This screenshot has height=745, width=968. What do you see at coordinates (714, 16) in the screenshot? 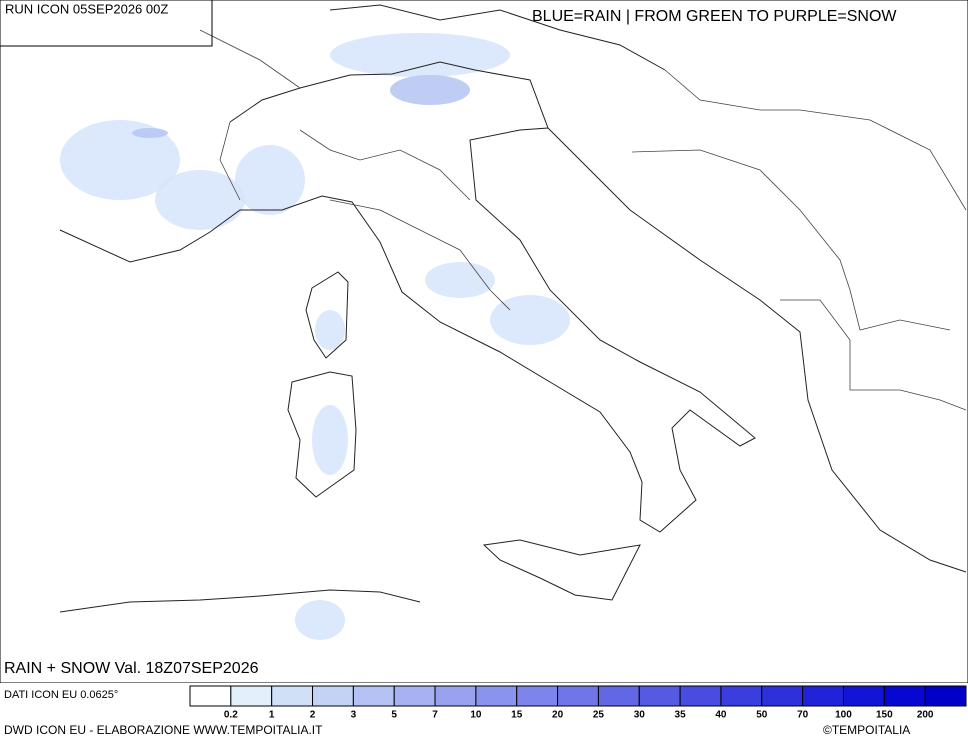
I see `legend-note: BLUE=RAIN | FROM GREEN TO PURPLE=SNOW` at bounding box center [714, 16].